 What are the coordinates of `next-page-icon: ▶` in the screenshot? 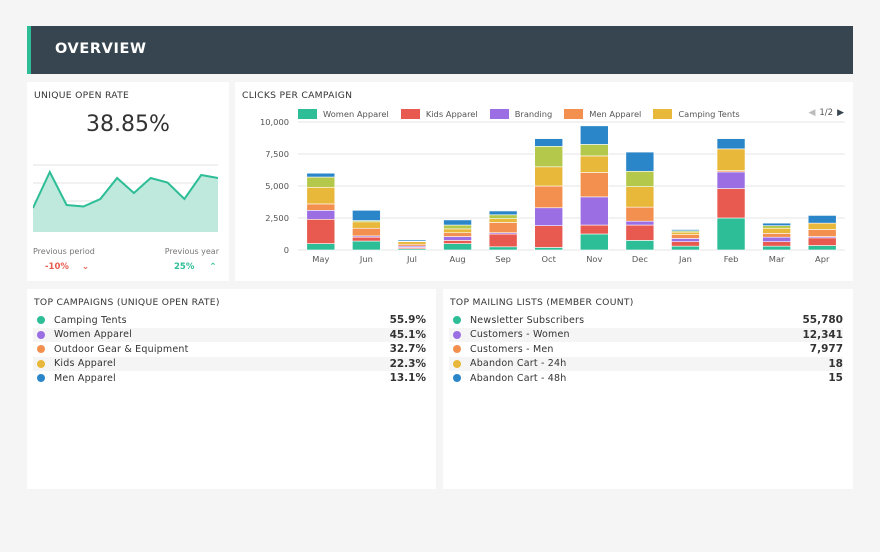 It's located at (840, 113).